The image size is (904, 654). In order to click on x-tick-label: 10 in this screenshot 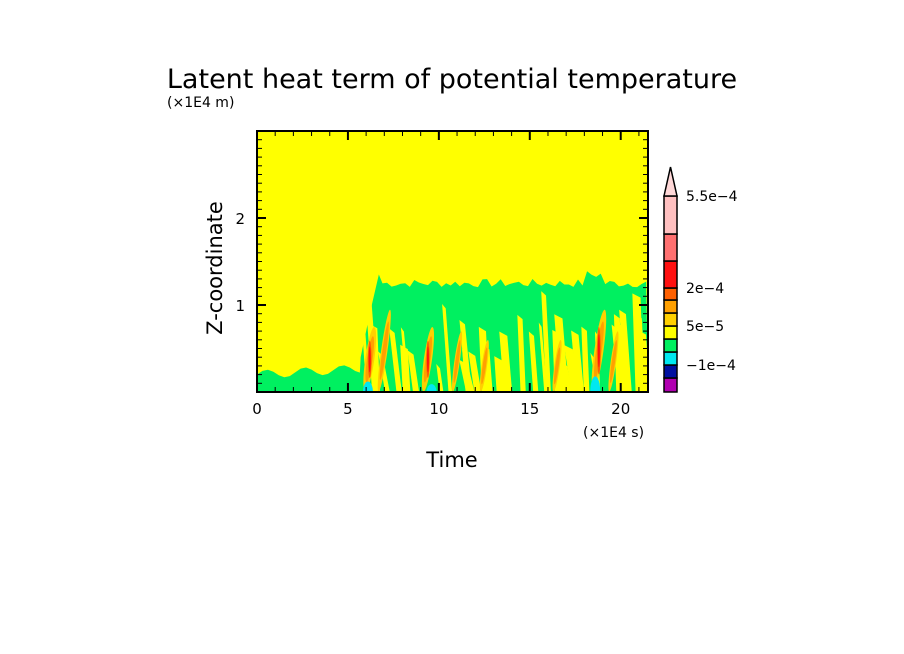, I will do `click(438, 409)`.